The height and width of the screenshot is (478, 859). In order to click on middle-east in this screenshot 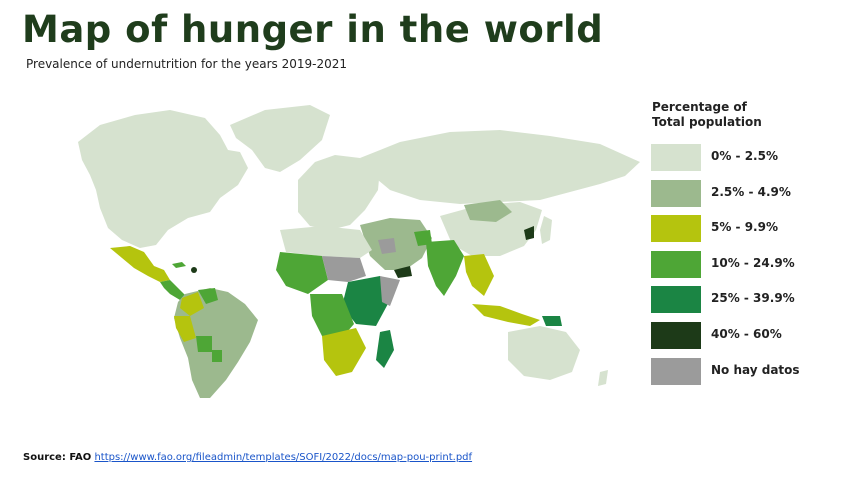, I will do `click(396, 244)`.